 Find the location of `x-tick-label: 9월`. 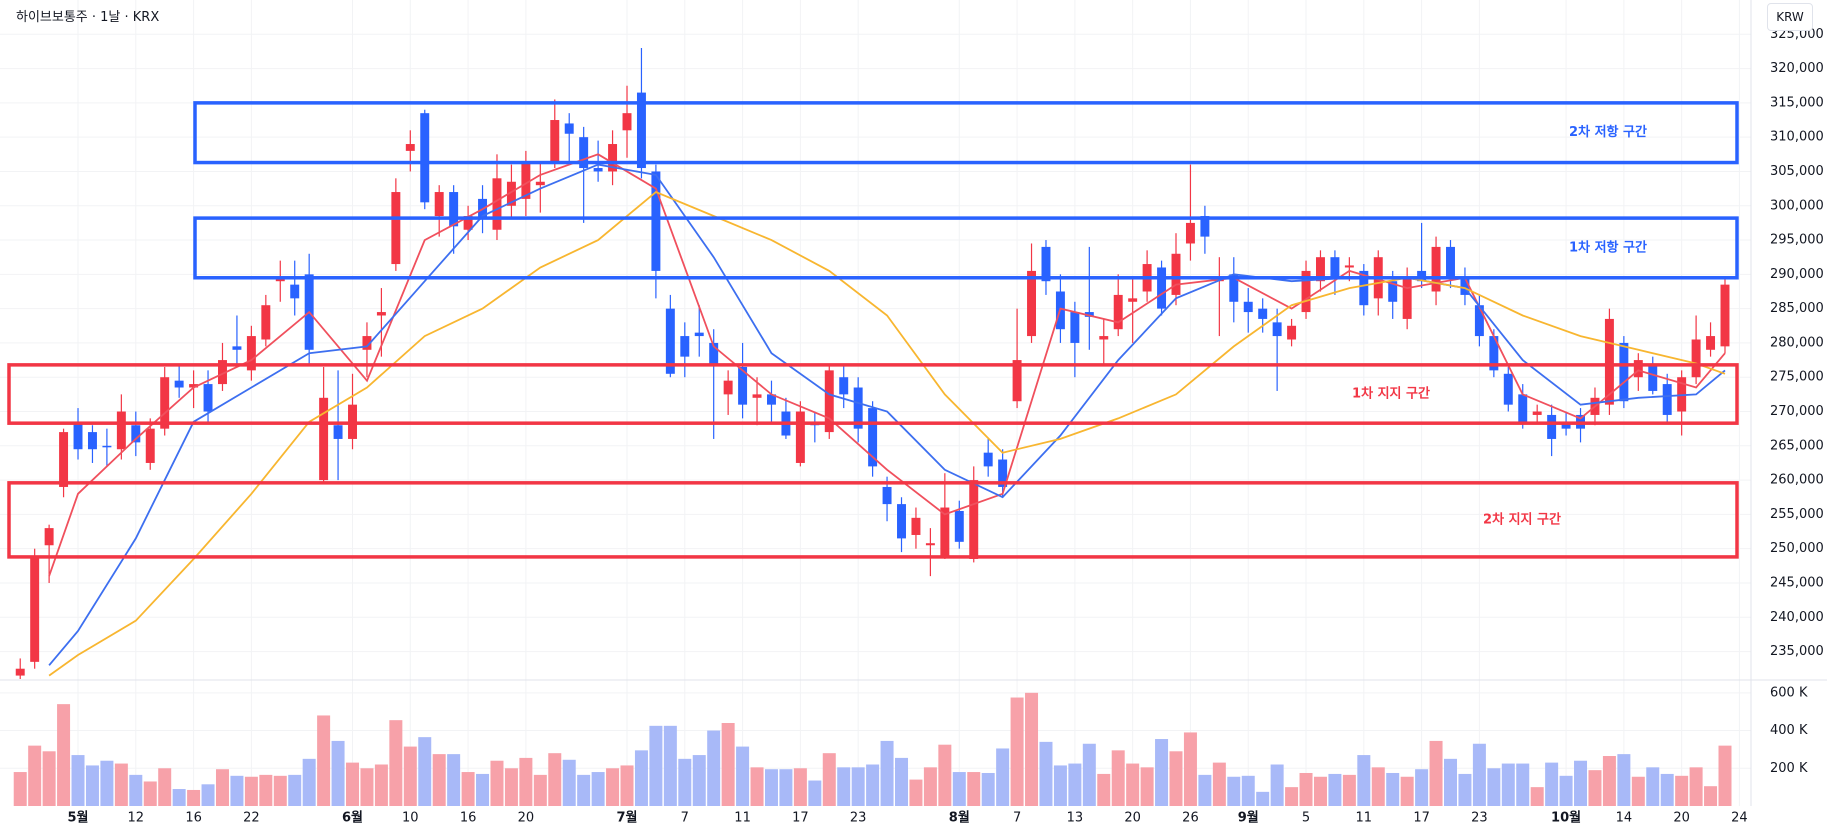

x-tick-label: 9월 is located at coordinates (1248, 818).